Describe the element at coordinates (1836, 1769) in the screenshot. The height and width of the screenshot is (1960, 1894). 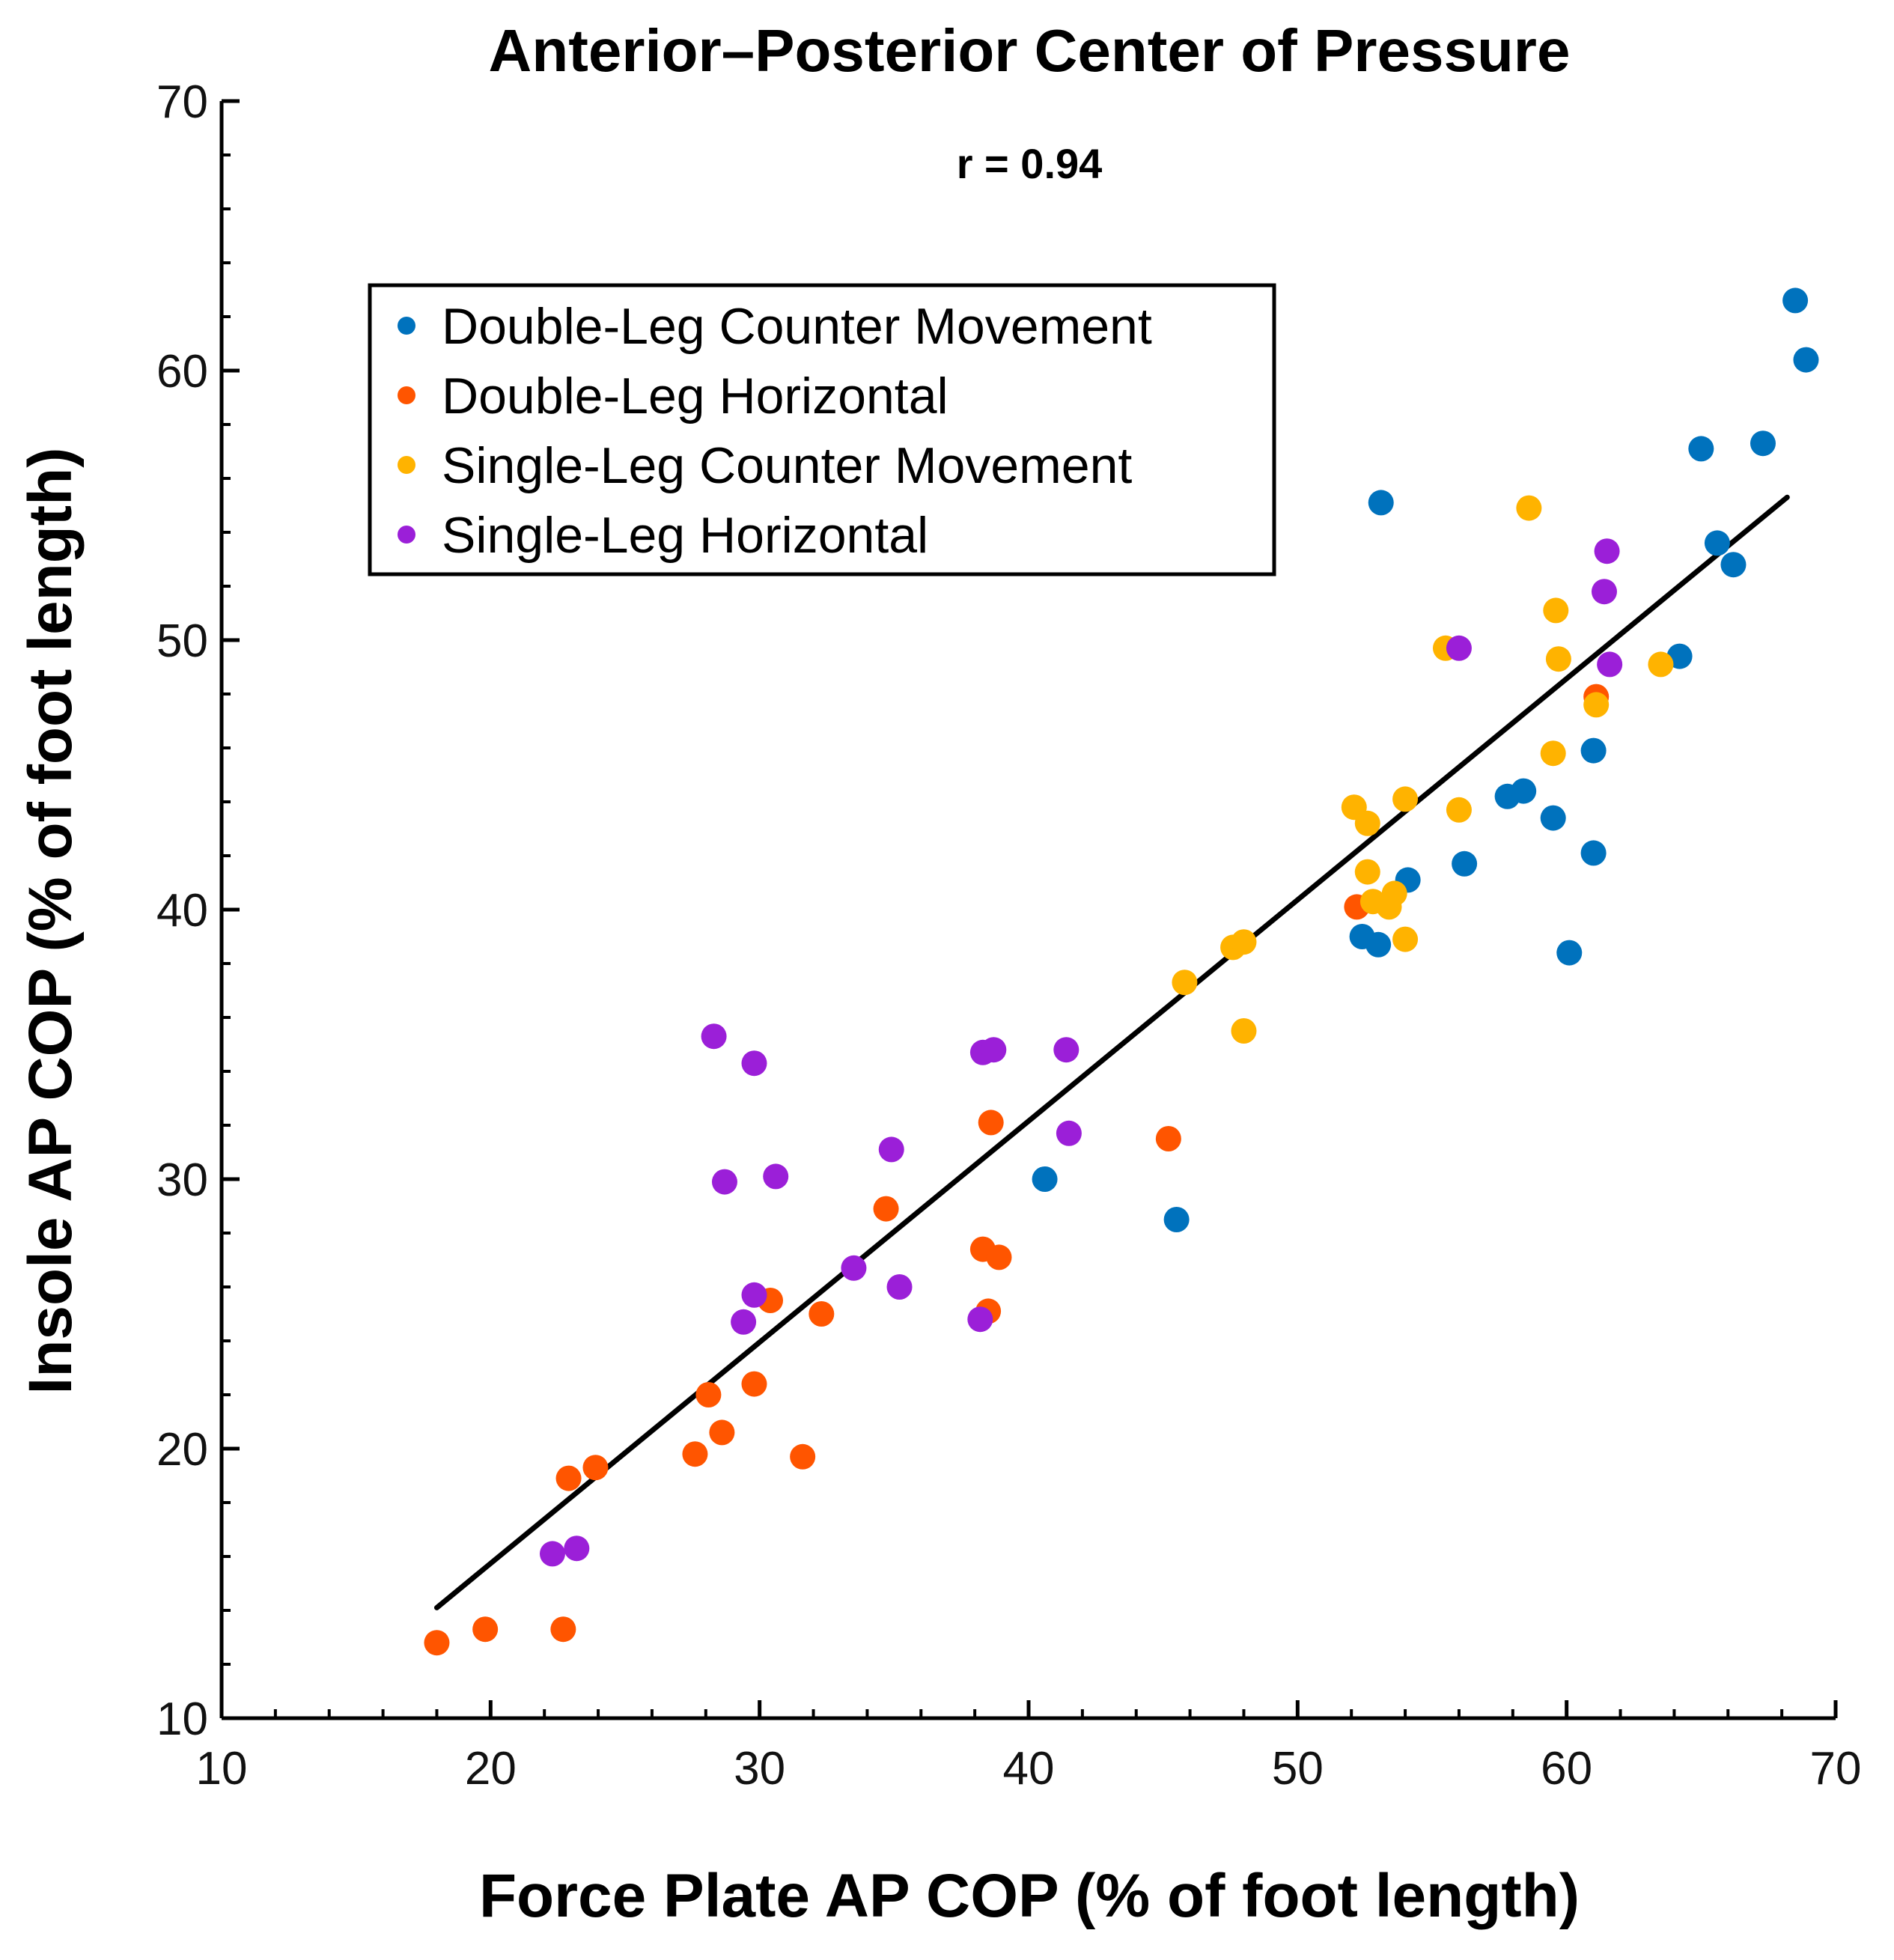
I see `x-tick-label: 70` at that location.